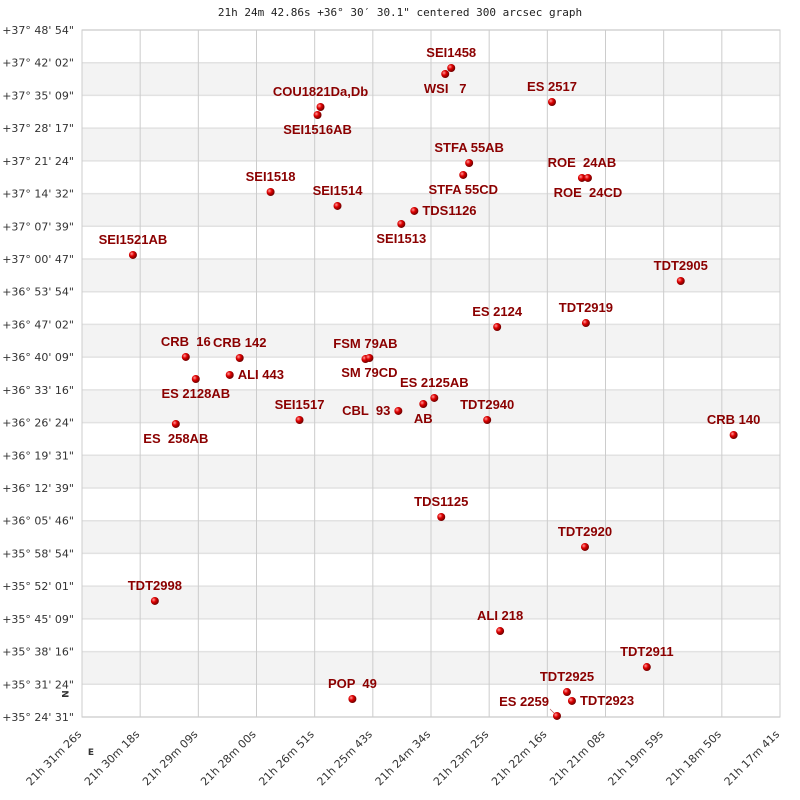 This screenshot has height=800, width=800. I want to click on star-label: STFA 55CD, so click(463, 189).